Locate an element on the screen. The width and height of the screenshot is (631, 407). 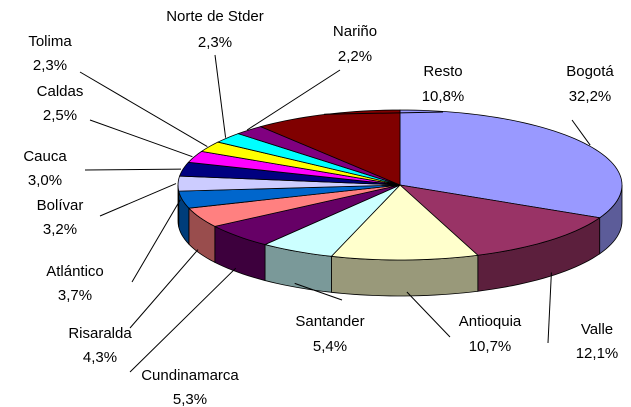
category-label: Norte de Stder is located at coordinates (215, 16).